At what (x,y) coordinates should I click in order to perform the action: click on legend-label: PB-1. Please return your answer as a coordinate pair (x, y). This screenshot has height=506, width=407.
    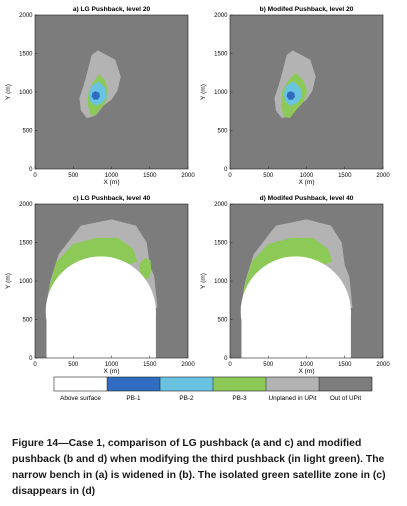
    Looking at the image, I should click on (133, 398).